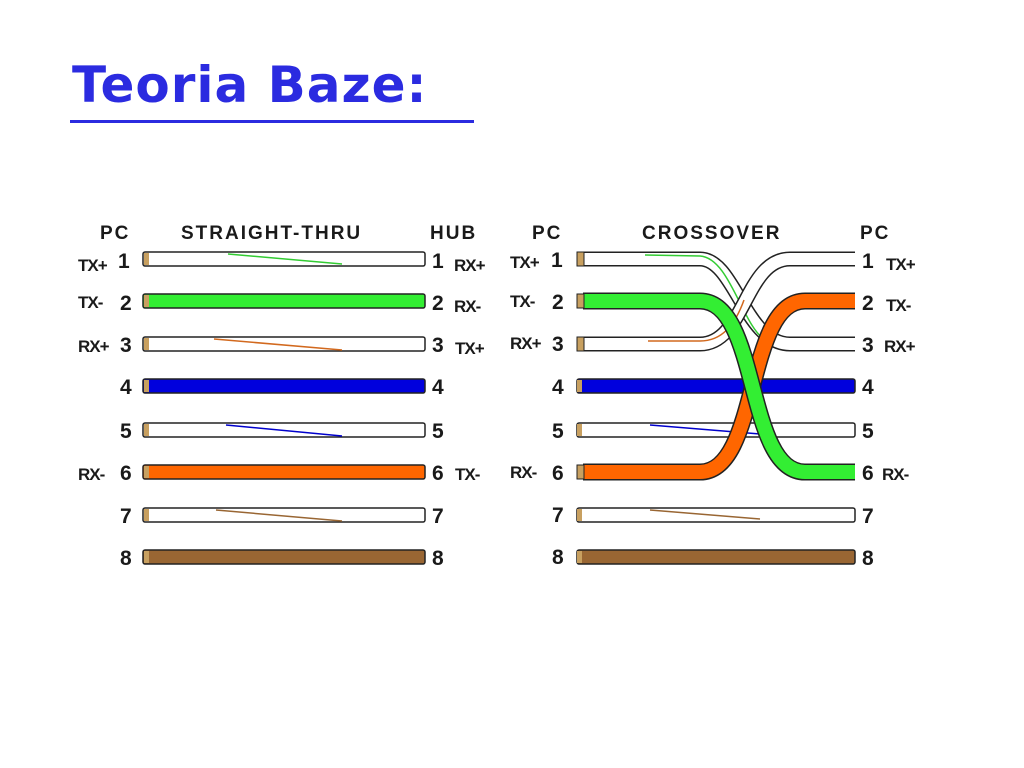  I want to click on crossover-mid-header: CROSSOVER, so click(711, 233).